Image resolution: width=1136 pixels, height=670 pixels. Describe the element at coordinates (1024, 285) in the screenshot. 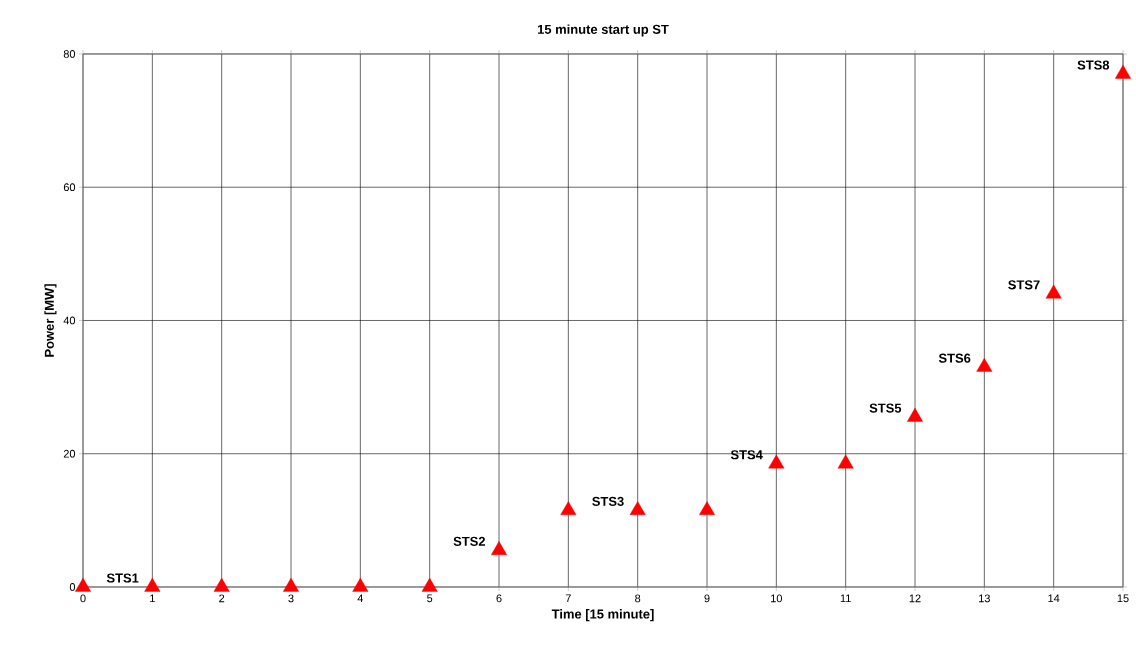

I see `annotation: STS7` at that location.